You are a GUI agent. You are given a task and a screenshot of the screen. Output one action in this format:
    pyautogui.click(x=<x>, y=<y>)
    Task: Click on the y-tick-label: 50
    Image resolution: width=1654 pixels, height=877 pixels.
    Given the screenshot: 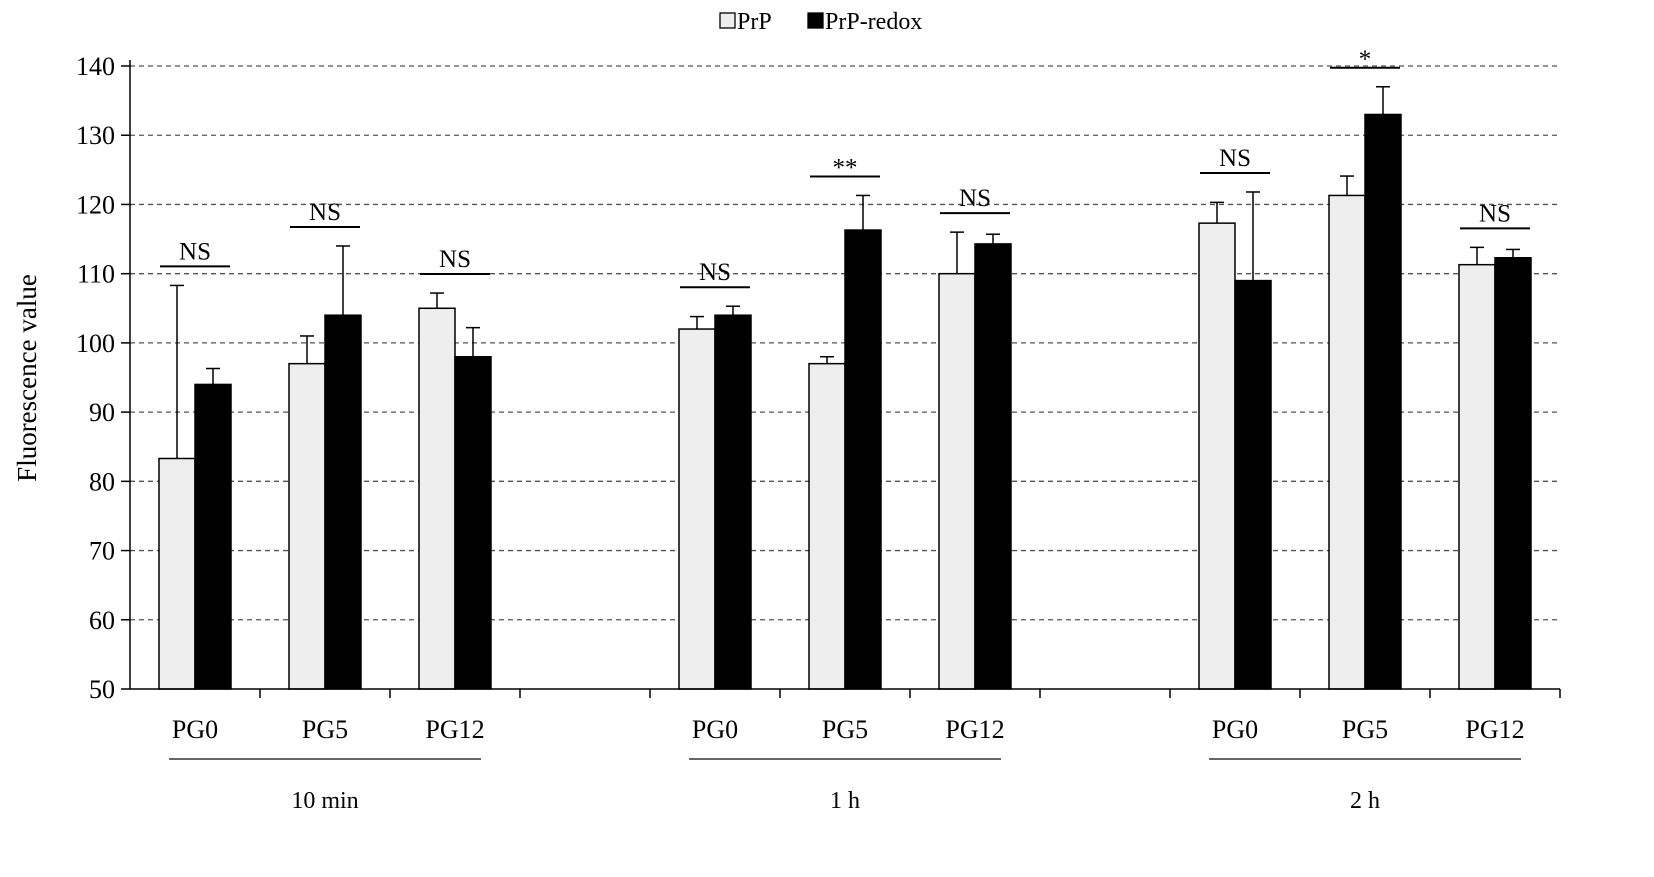 What is the action you would take?
    pyautogui.click(x=102, y=689)
    